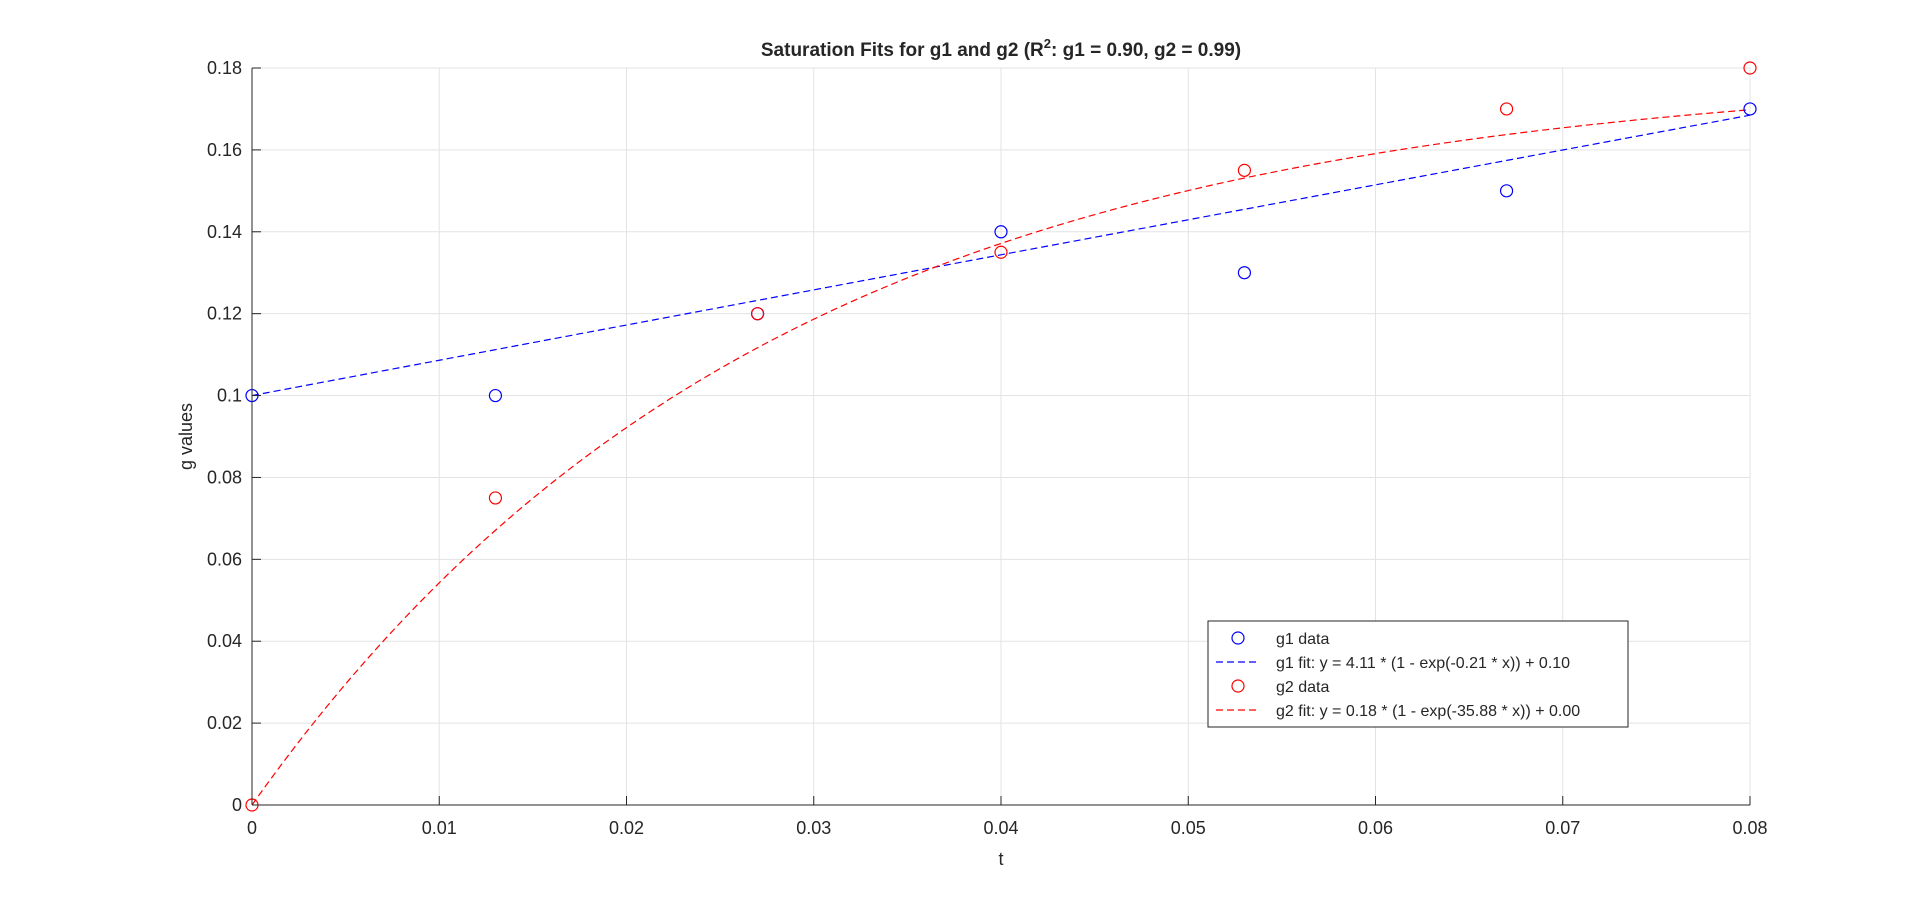 The height and width of the screenshot is (904, 1920). What do you see at coordinates (439, 828) in the screenshot?
I see `x-tick-label: 0.01` at bounding box center [439, 828].